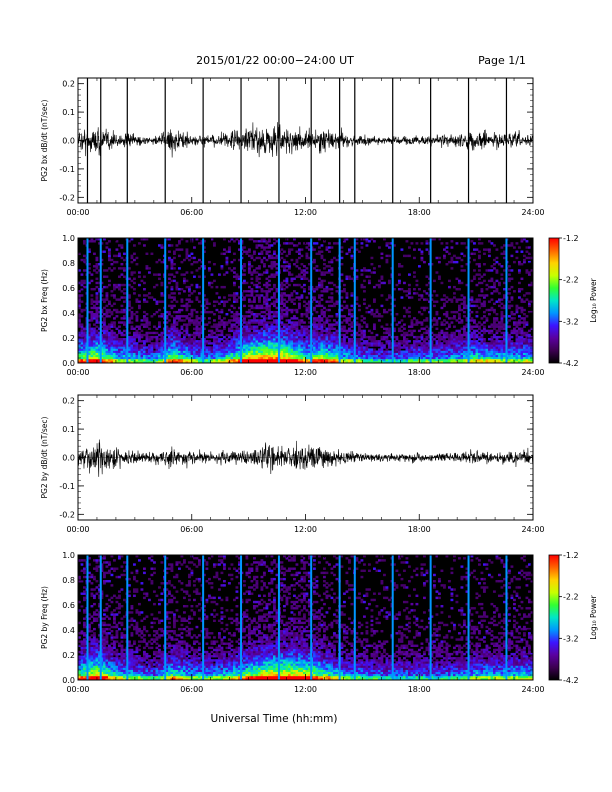 This screenshot has height=792, width=612. Describe the element at coordinates (305, 140) in the screenshot. I see `waveform-line` at that location.